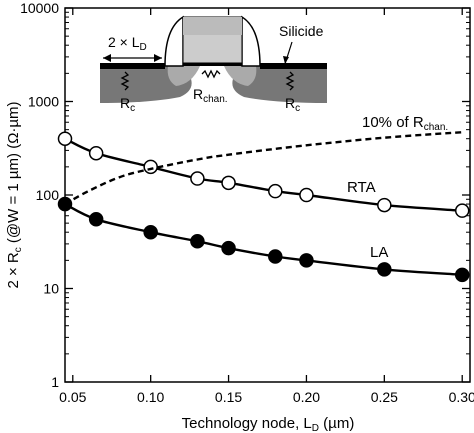 This screenshot has width=474, height=433. Describe the element at coordinates (127, 43) in the screenshot. I see `inset-label-ld: 2 × LD` at that location.